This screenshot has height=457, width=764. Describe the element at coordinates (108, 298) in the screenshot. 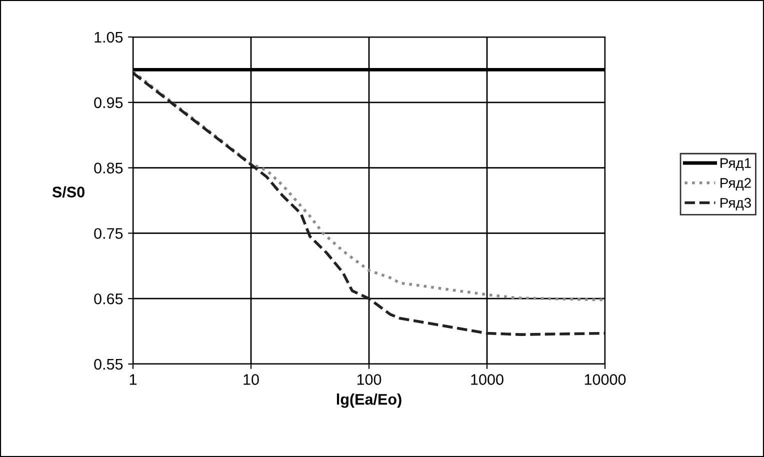

I see `y-tick-label: 0.65` at that location.